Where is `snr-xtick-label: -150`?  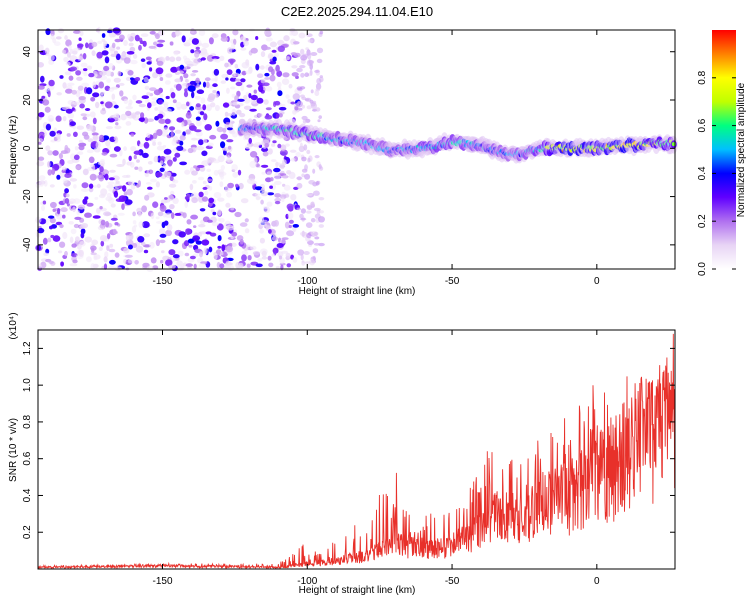
snr-xtick-label: -150 is located at coordinates (162, 581).